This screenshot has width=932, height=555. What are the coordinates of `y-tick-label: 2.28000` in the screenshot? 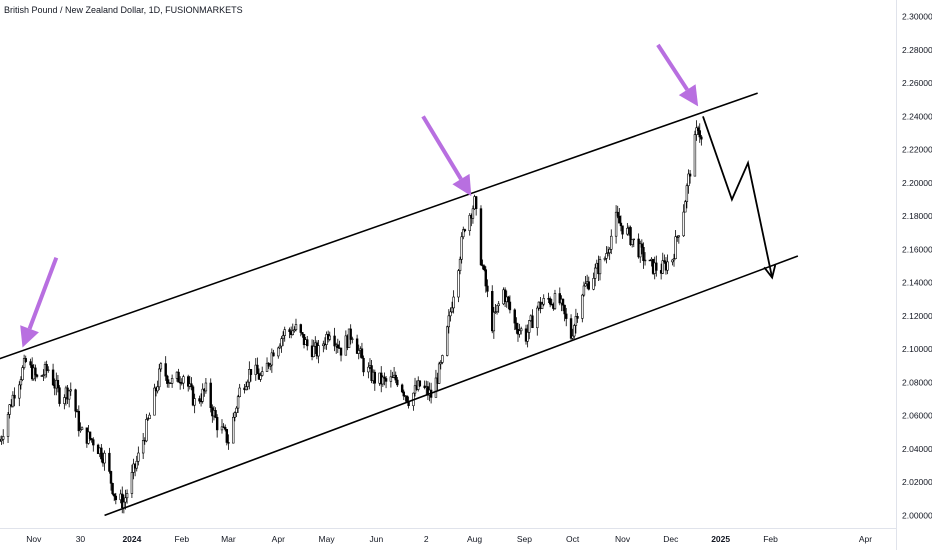 It's located at (917, 50).